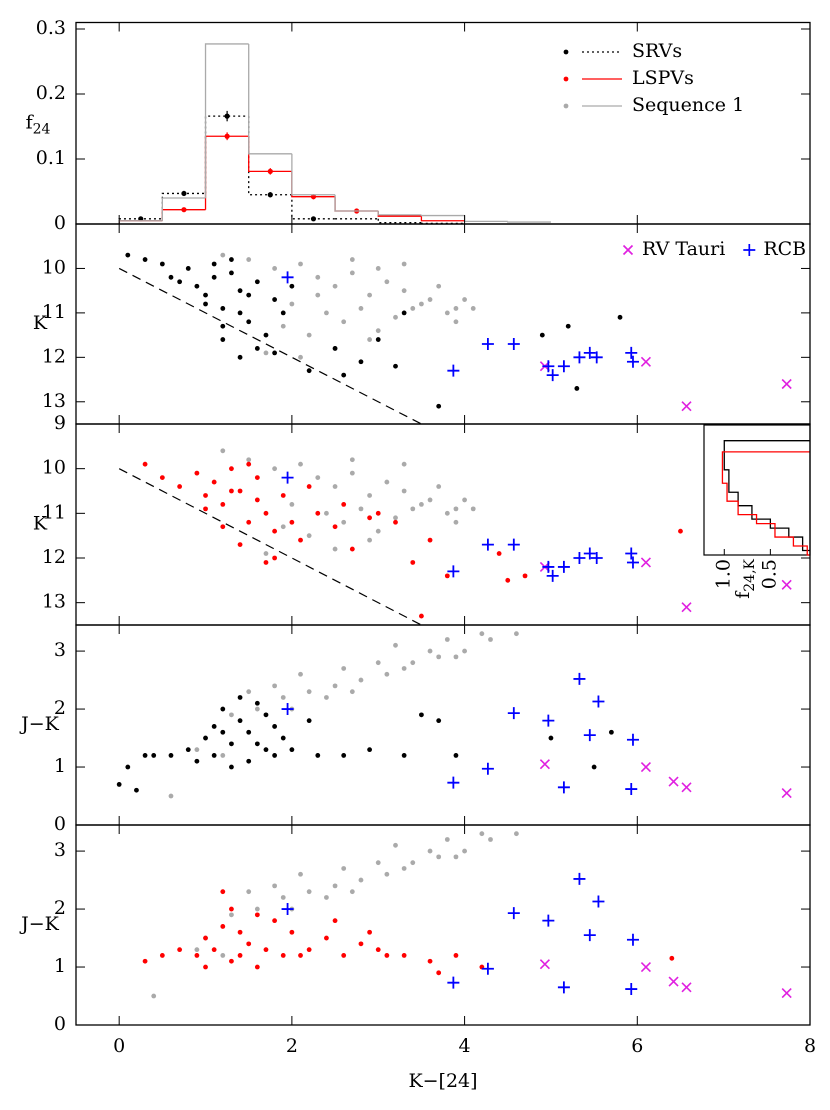 This screenshot has height=1110, width=830. What do you see at coordinates (683, 249) in the screenshot?
I see `legend-label: RV Tauri` at bounding box center [683, 249].